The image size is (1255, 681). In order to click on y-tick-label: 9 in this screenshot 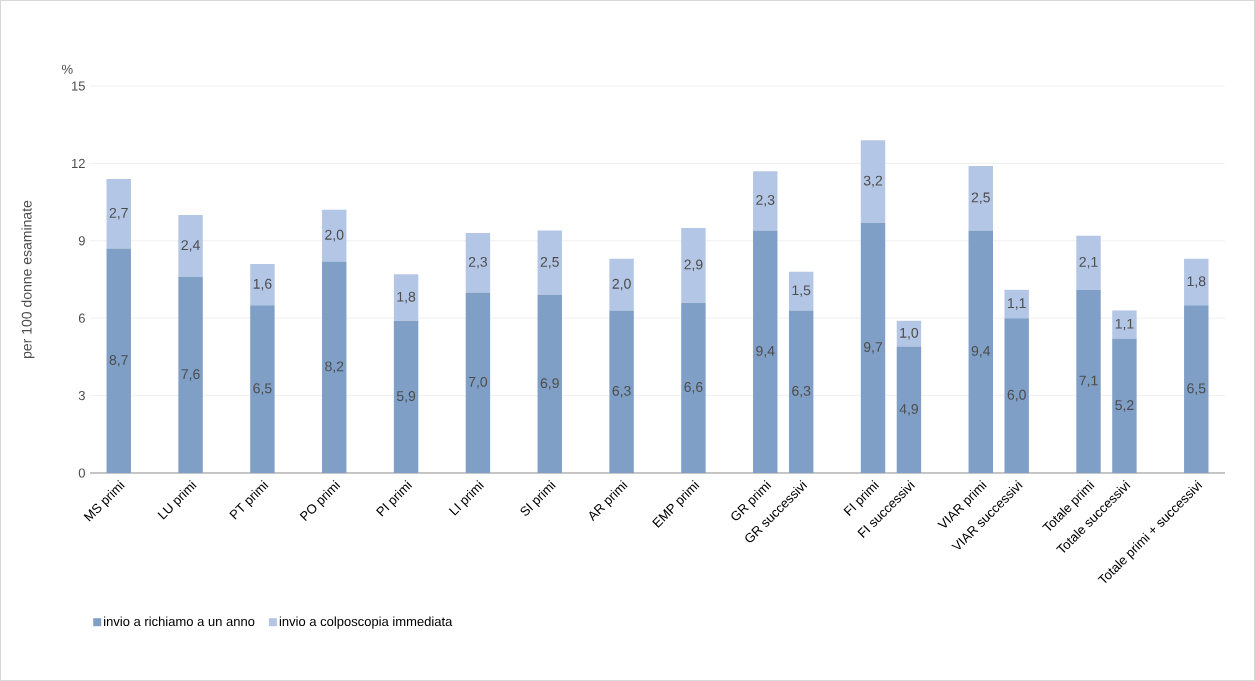, I will do `click(81, 241)`.